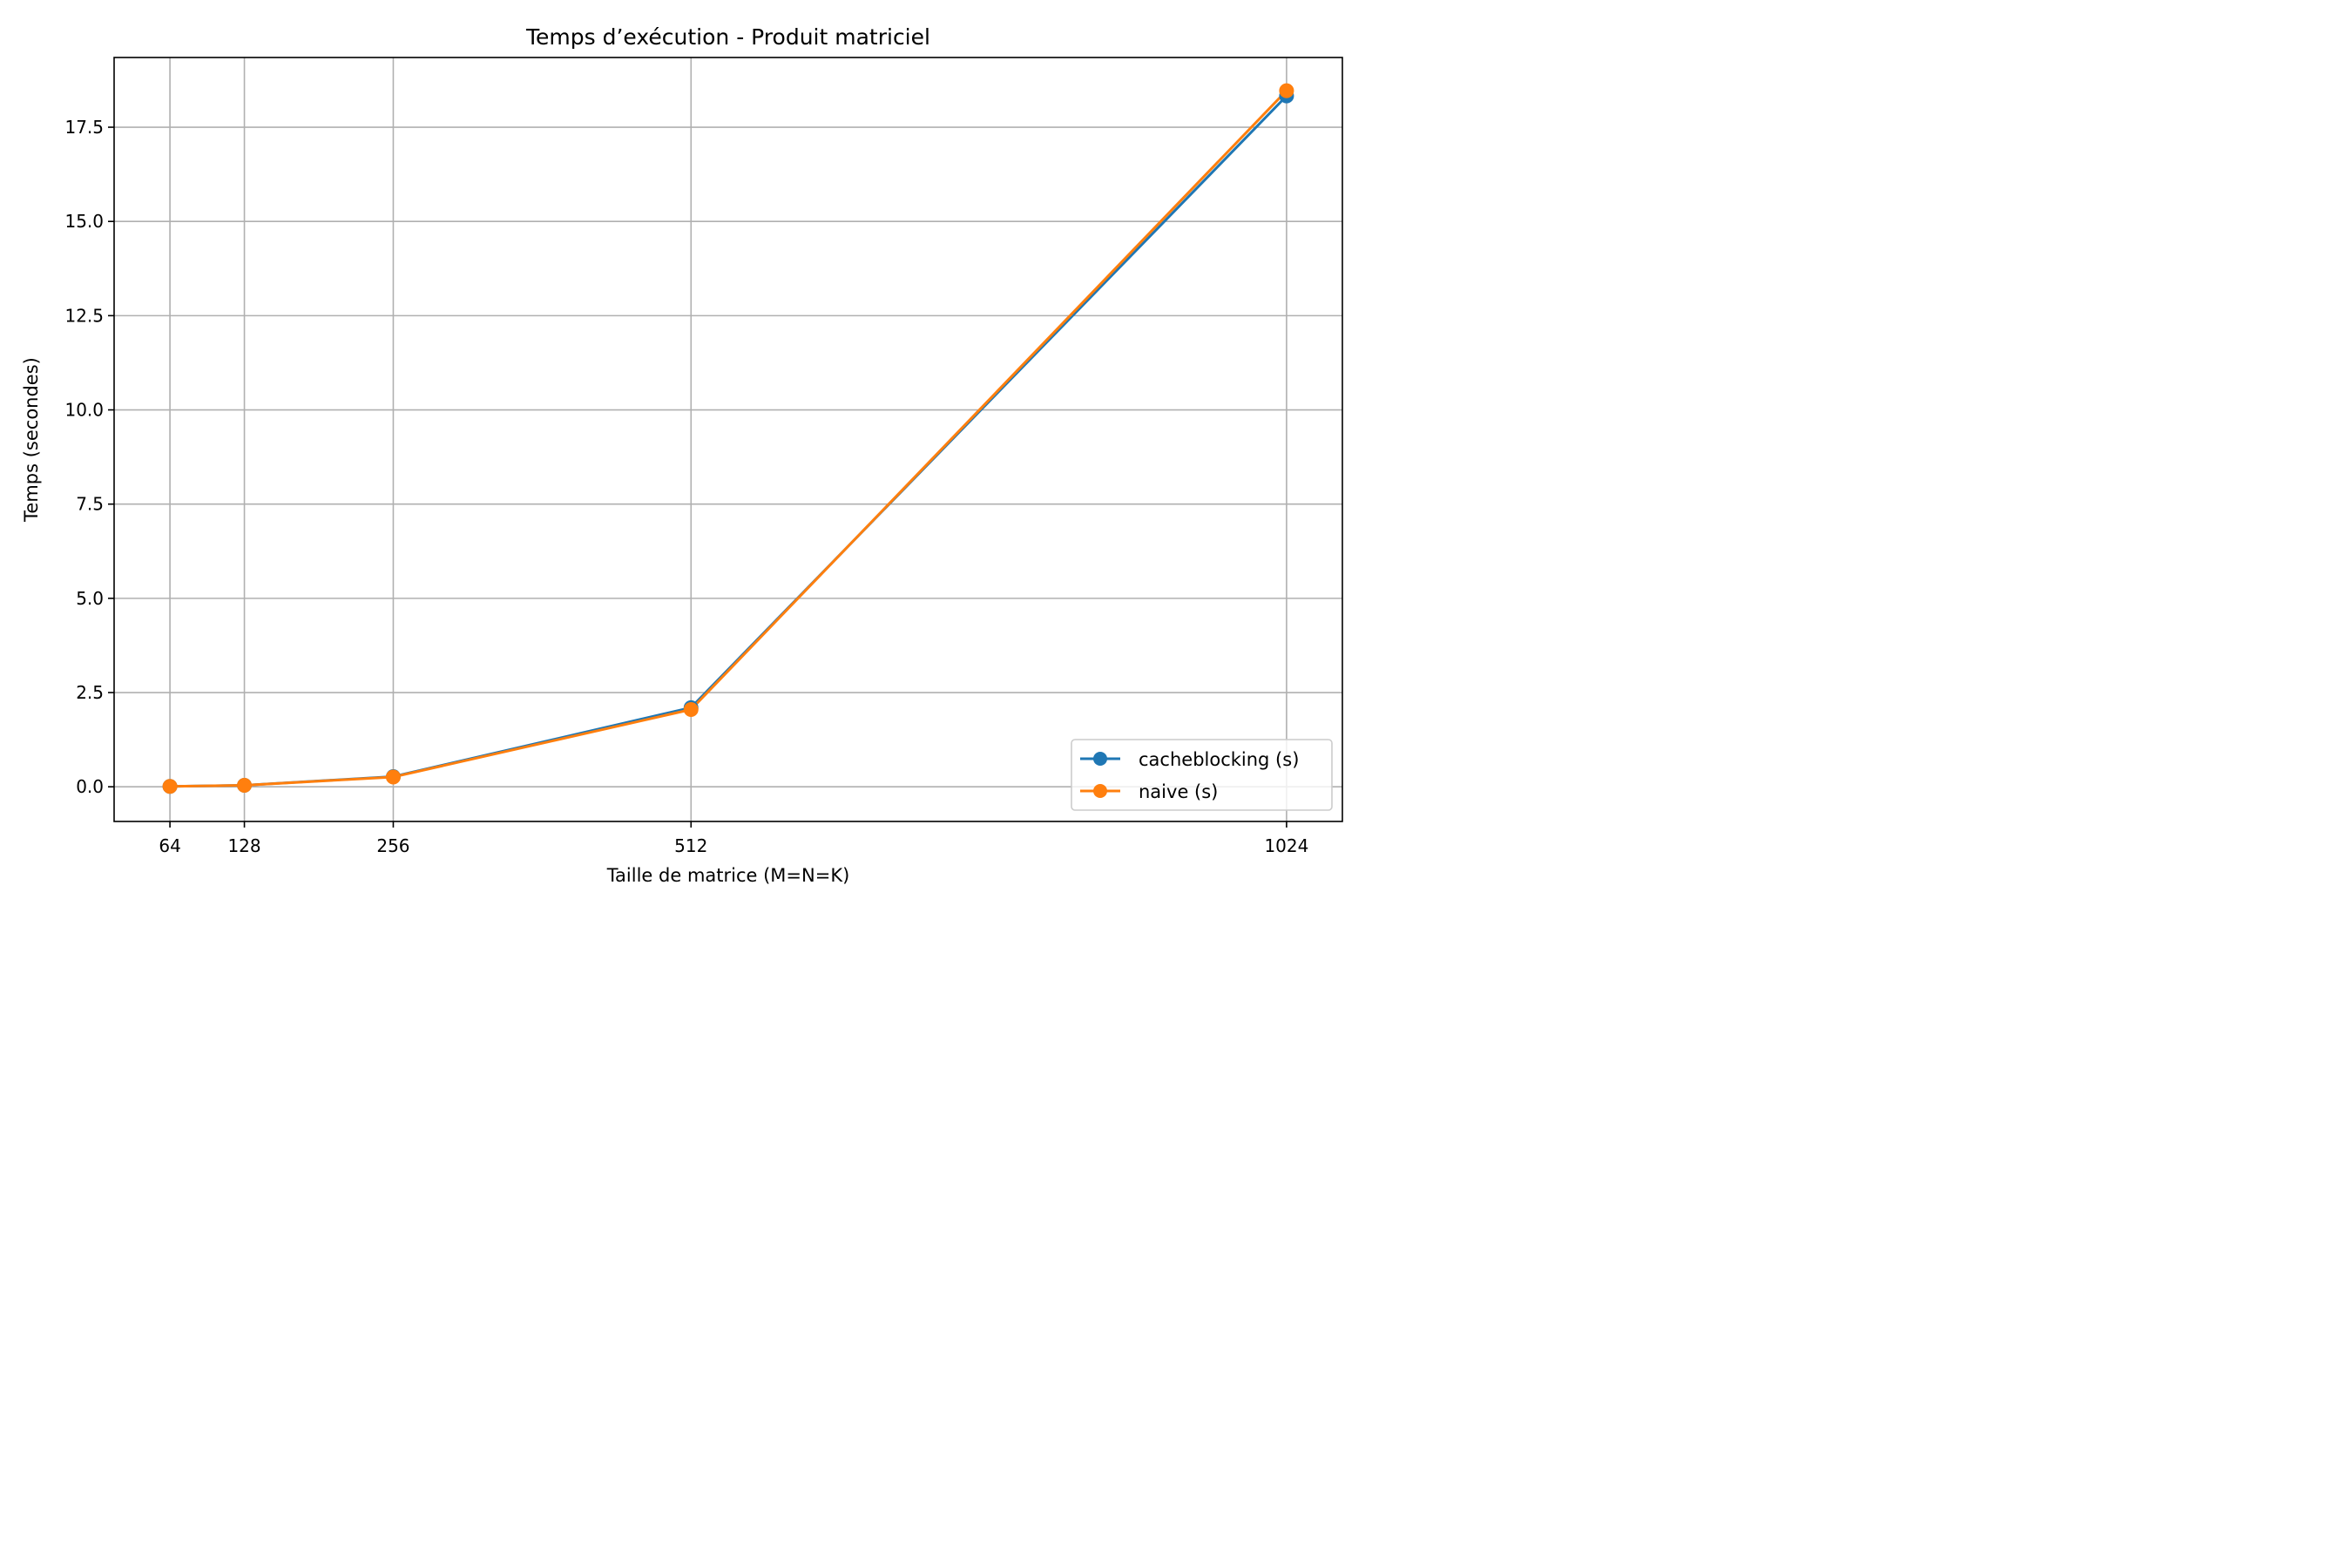 The image size is (2352, 1568). What do you see at coordinates (32, 440) in the screenshot?
I see `y-axis-label: Temps (secondes)` at bounding box center [32, 440].